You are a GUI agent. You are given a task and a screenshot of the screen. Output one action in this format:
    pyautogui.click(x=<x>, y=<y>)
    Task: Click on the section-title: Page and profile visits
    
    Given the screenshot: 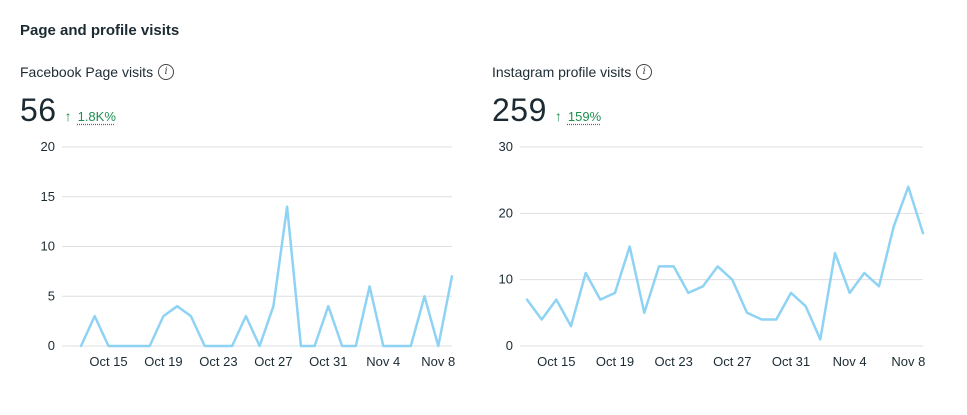 What is the action you would take?
    pyautogui.click(x=100, y=30)
    